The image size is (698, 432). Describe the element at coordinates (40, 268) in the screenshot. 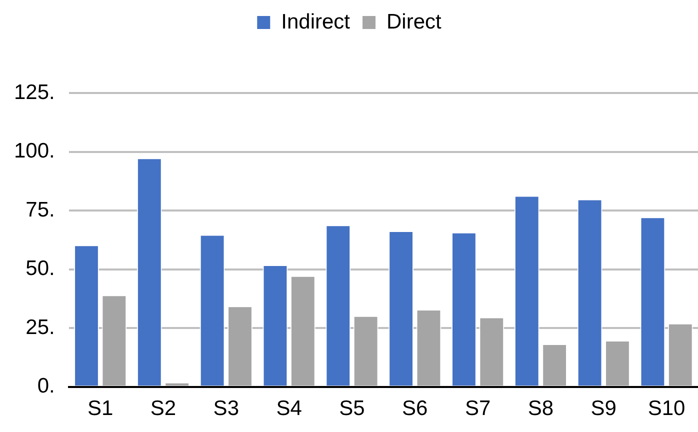

I see `y-tick-label: 50.` at that location.